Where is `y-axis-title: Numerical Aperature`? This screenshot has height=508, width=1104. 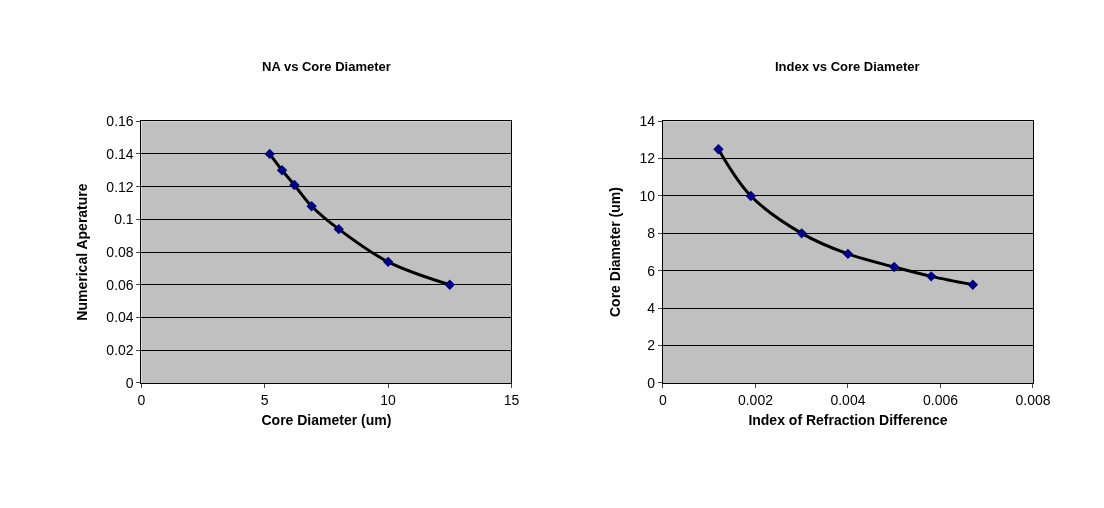 y-axis-title: Numerical Aperature is located at coordinates (81, 252).